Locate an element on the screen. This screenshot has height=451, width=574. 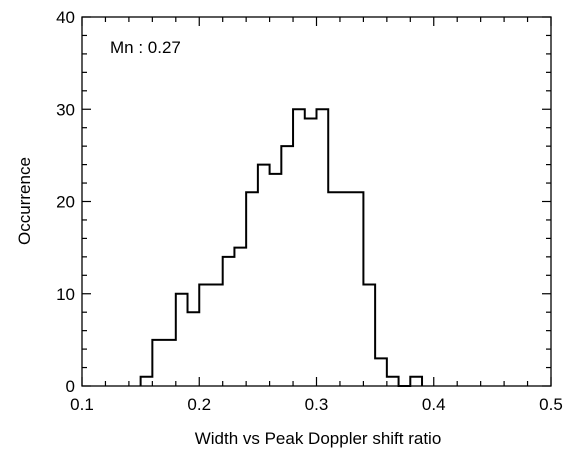
x-axis-label: Width vs Peak Doppler shift ratio is located at coordinates (318, 438).